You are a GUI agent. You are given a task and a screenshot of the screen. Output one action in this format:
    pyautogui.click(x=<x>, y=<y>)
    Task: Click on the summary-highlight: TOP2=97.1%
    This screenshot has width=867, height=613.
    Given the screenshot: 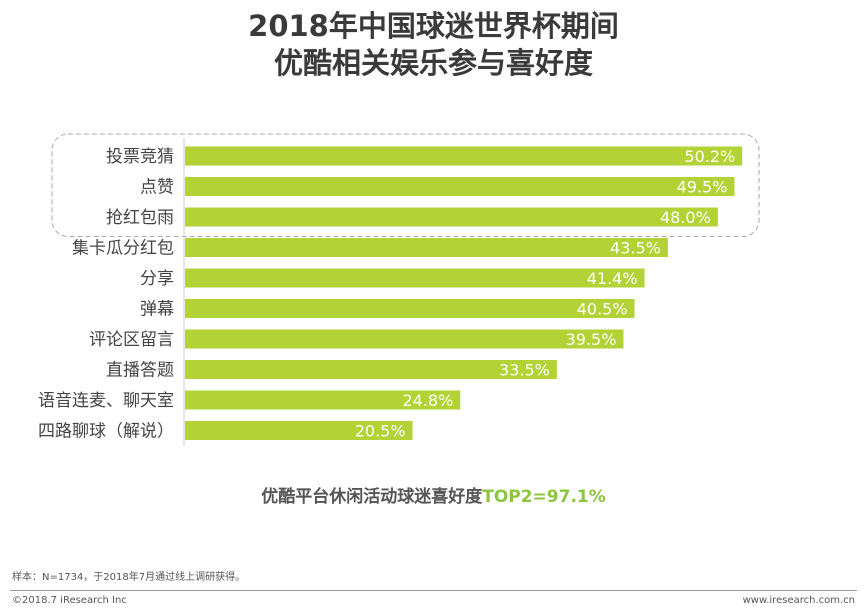 What is the action you would take?
    pyautogui.click(x=544, y=497)
    